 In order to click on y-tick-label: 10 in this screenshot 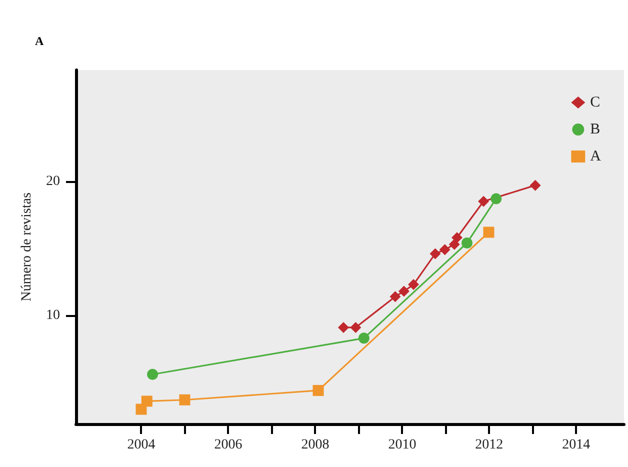, I will do `click(53, 315)`.